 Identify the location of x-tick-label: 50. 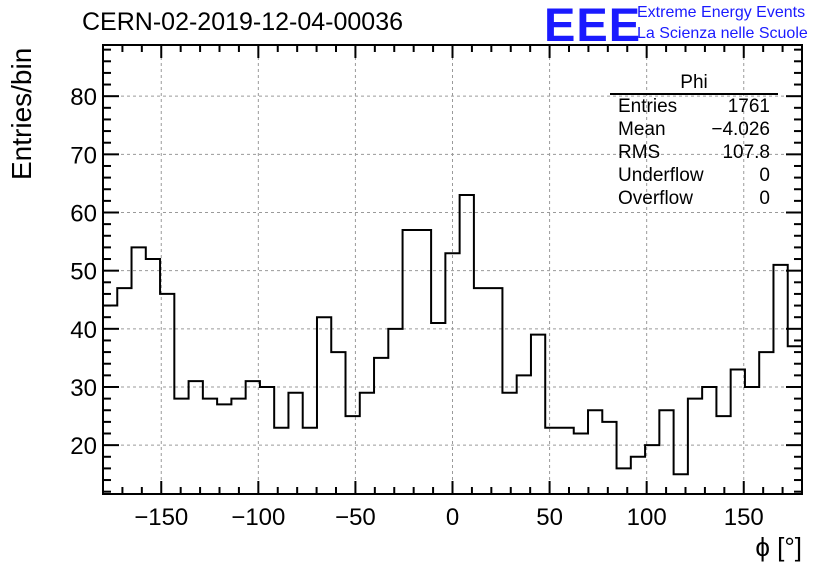
(549, 517).